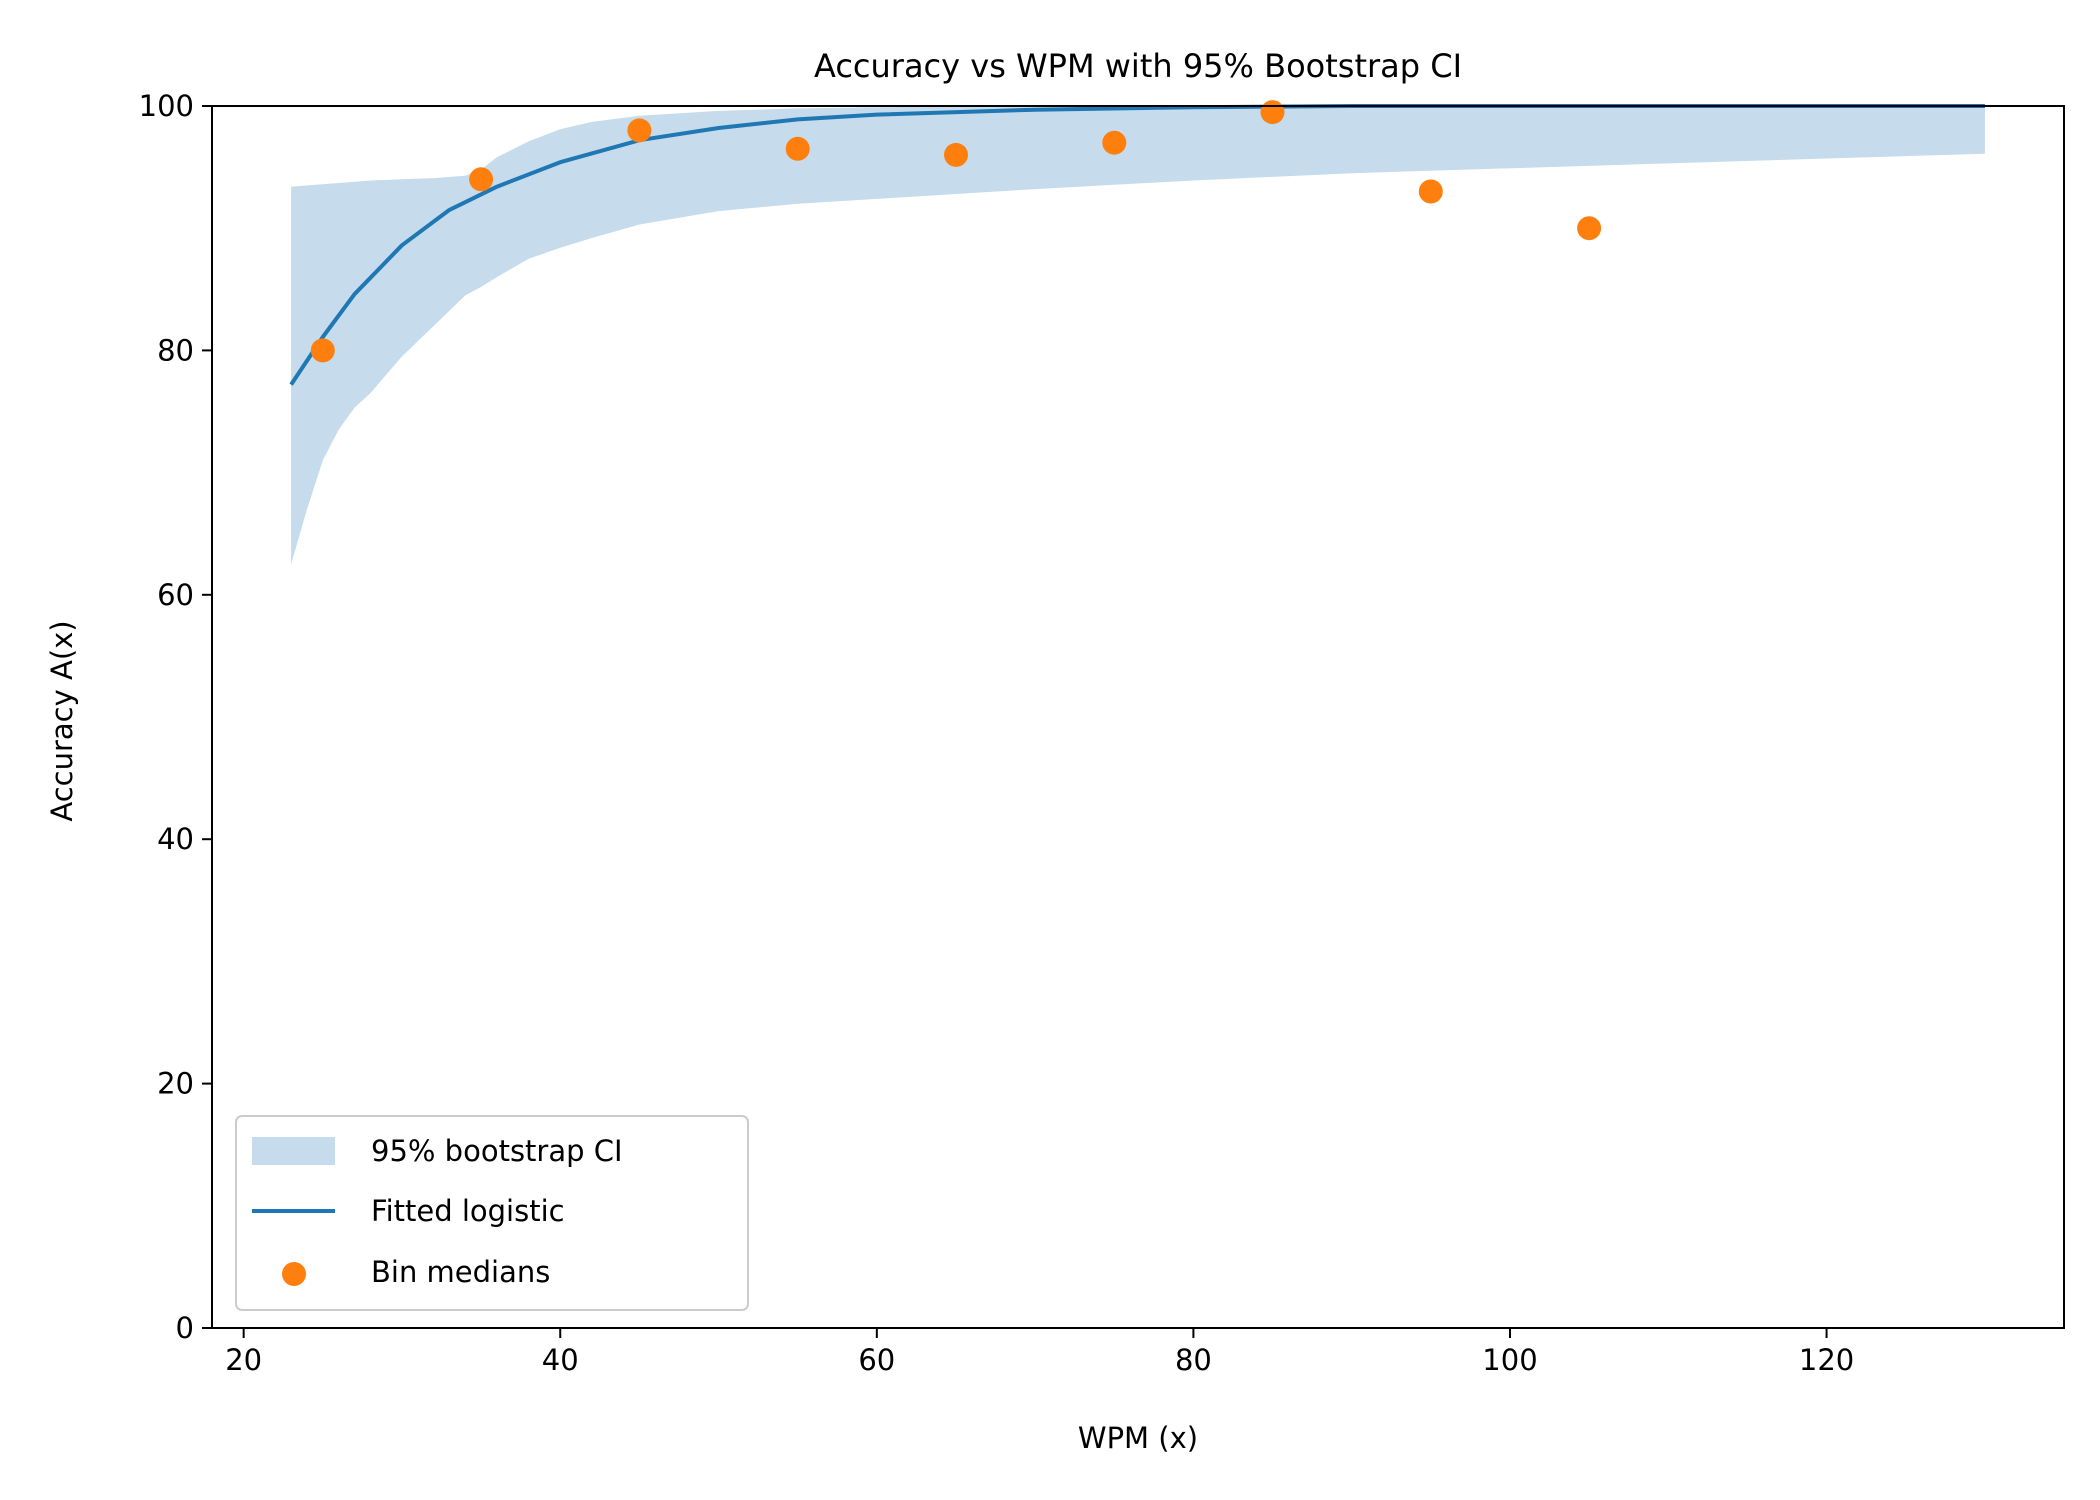 The width and height of the screenshot is (2100, 1500). Describe the element at coordinates (497, 1151) in the screenshot. I see `legend-label-ci: 95% bootstrap CI` at that location.